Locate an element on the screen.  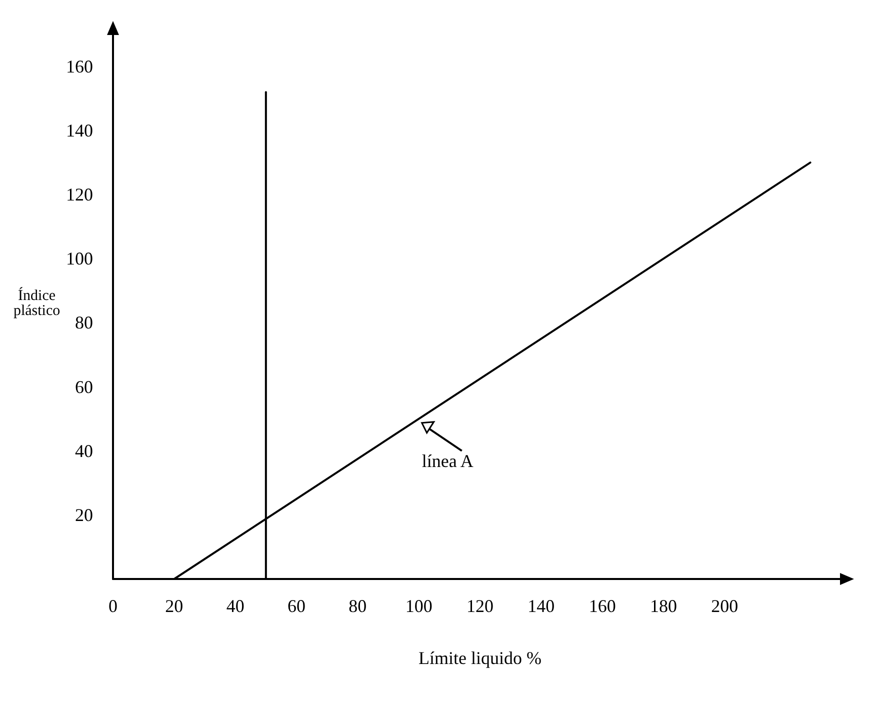
x-tick-label: 80 is located at coordinates (357, 606).